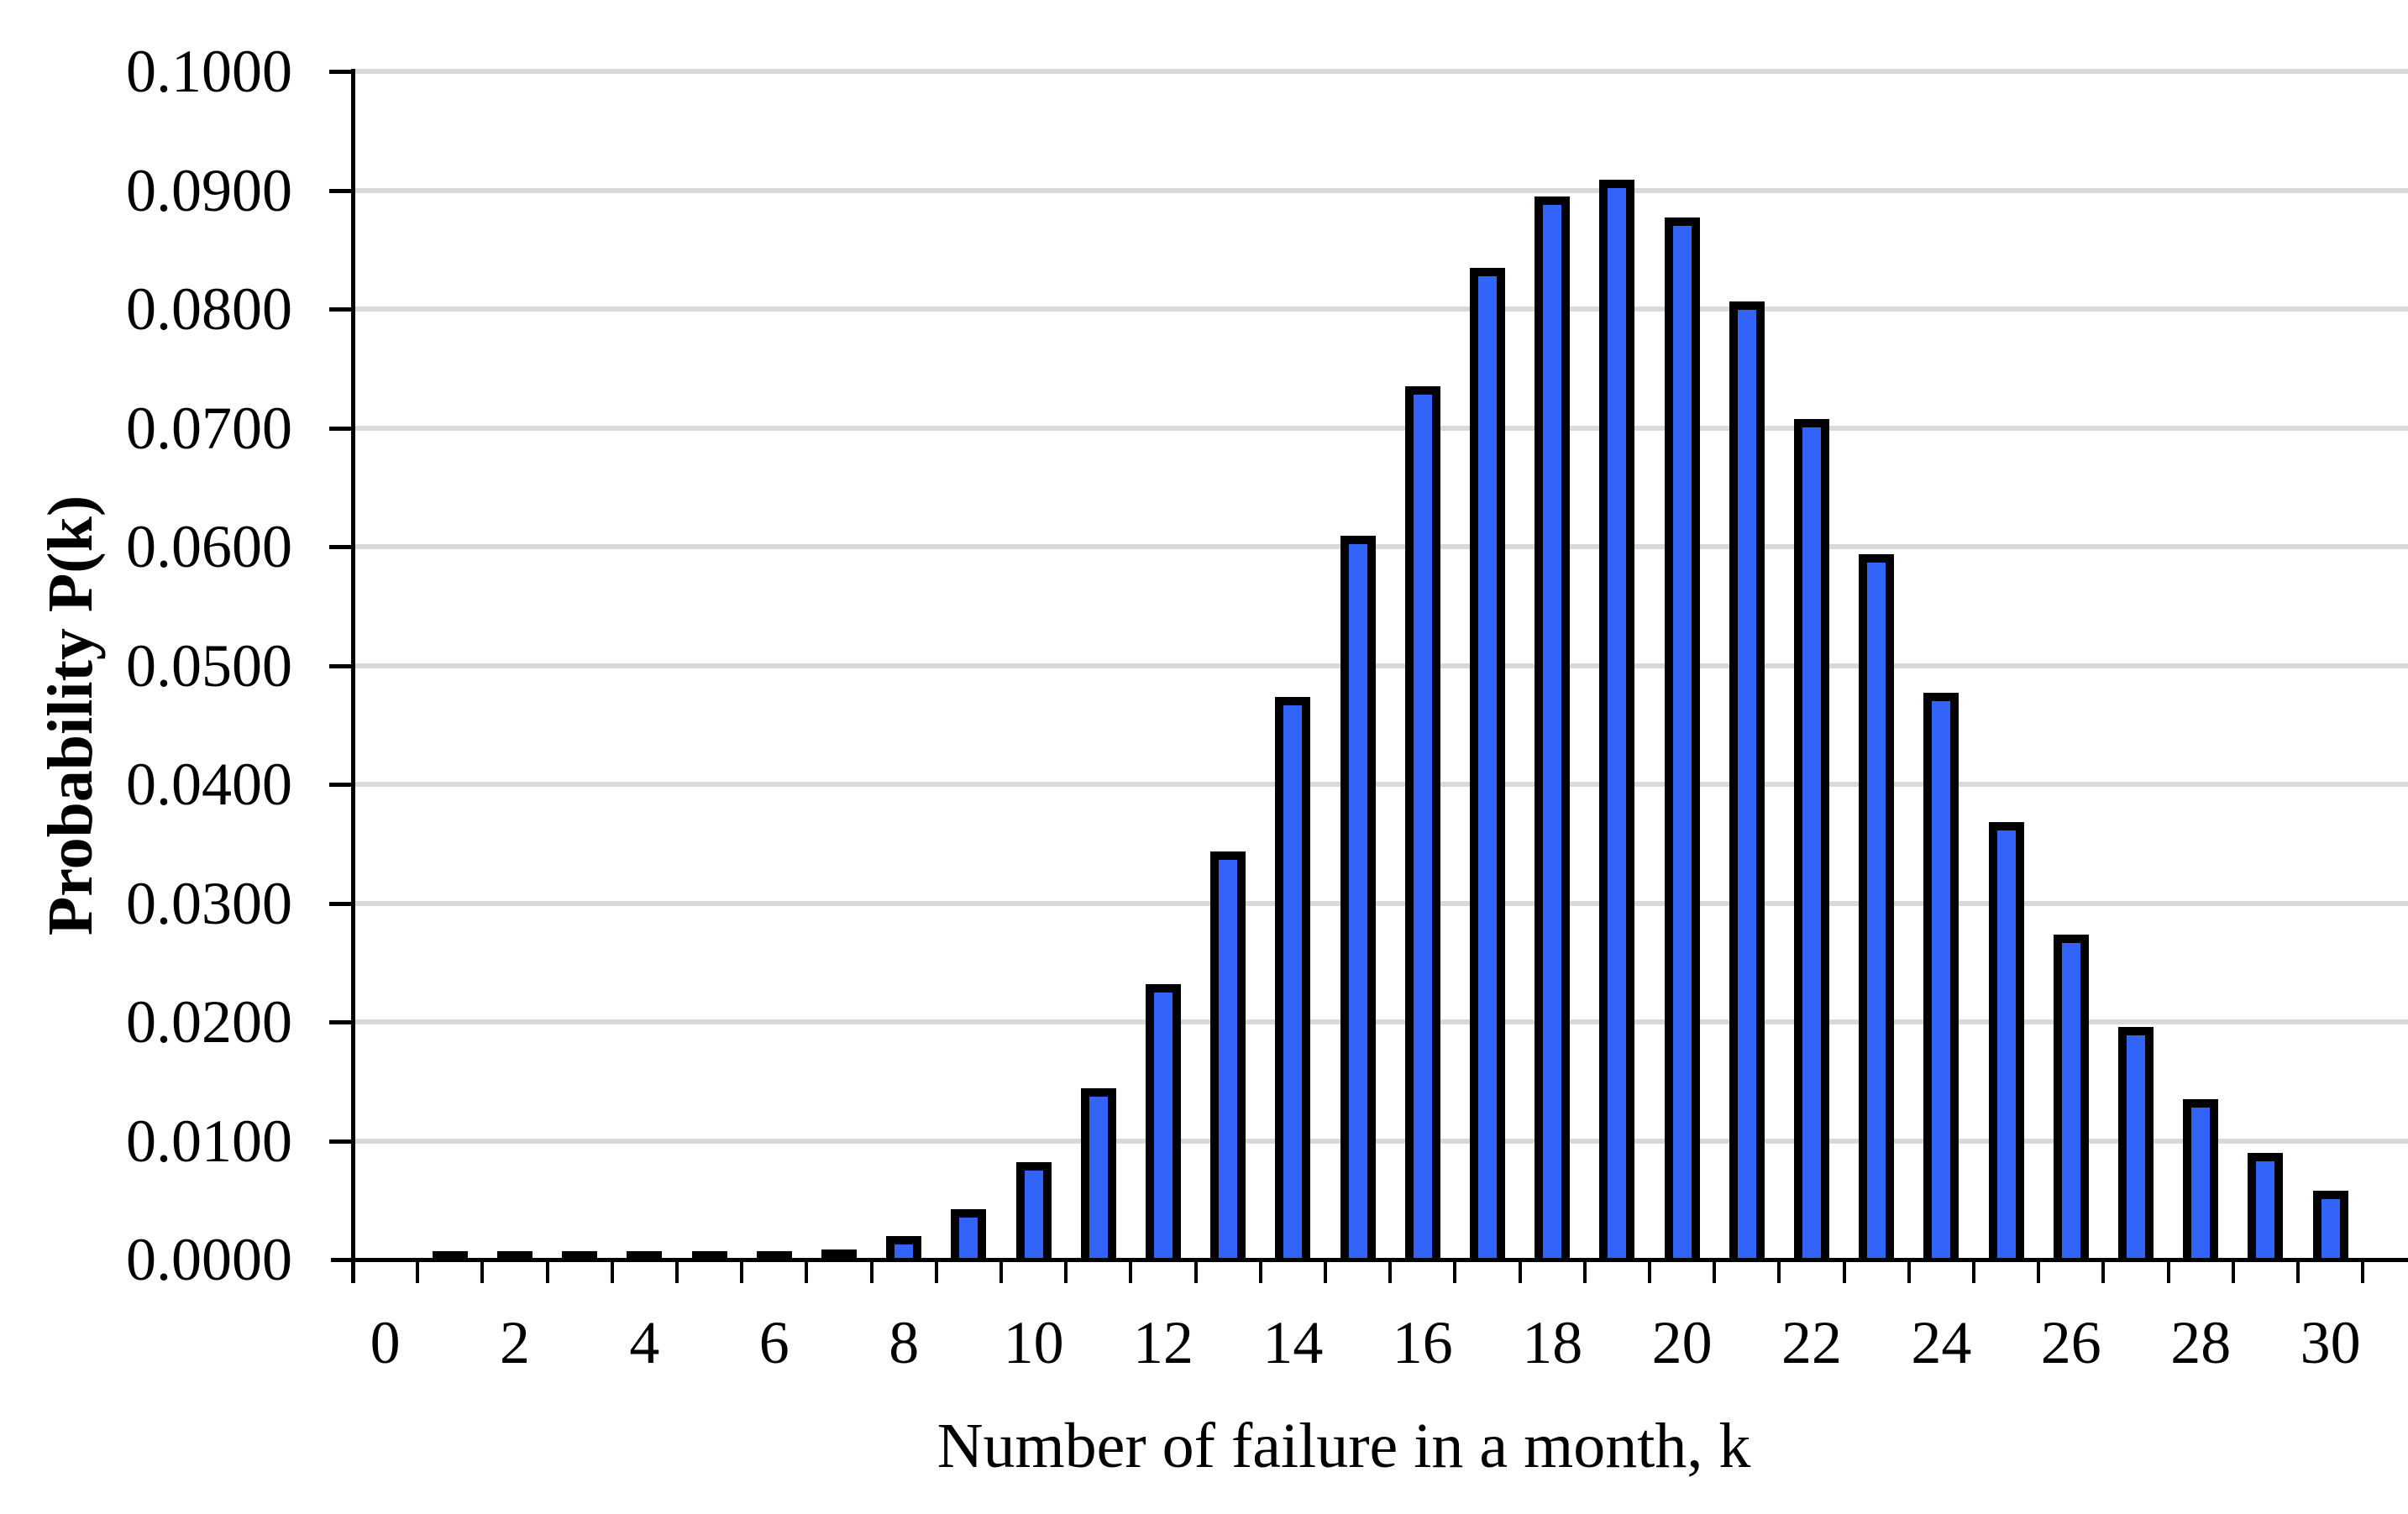  What do you see at coordinates (209, 665) in the screenshot?
I see `y-tick-label: 0.0500` at bounding box center [209, 665].